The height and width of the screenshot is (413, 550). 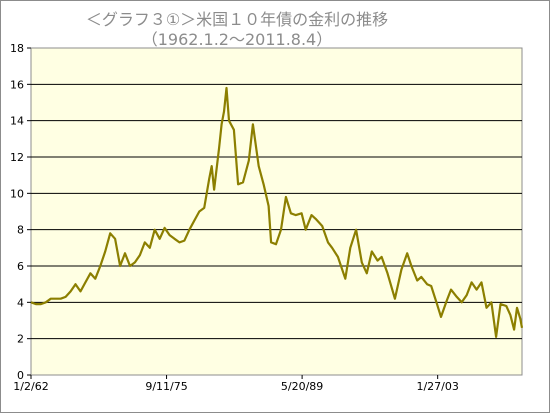 I want to click on y-tick-label: 16, so click(x=17, y=84).